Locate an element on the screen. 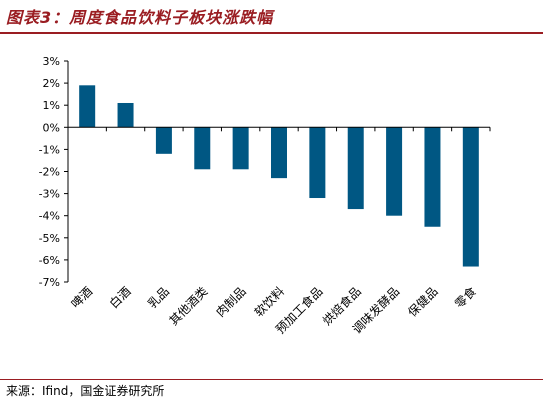 The image size is (543, 404). category-label: 保健品 is located at coordinates (422, 301).